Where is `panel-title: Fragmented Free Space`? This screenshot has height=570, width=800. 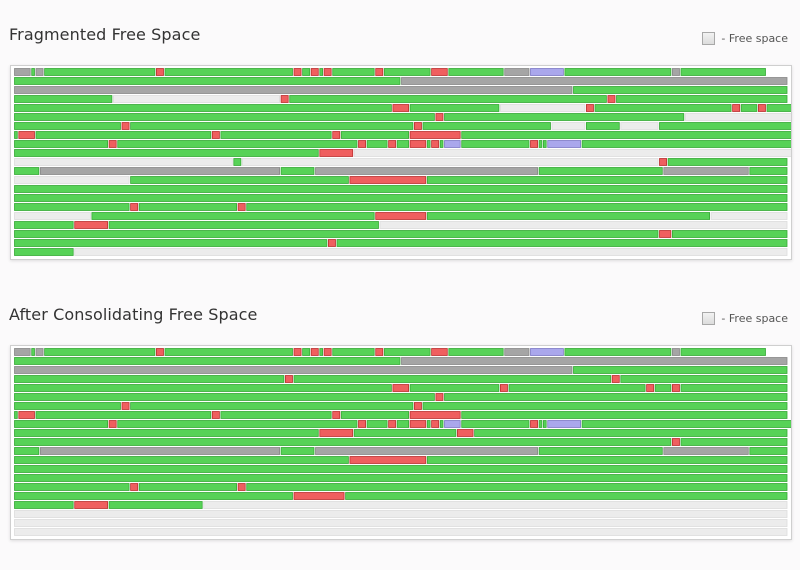
panel-title: Fragmented Free Space is located at coordinates (105, 34).